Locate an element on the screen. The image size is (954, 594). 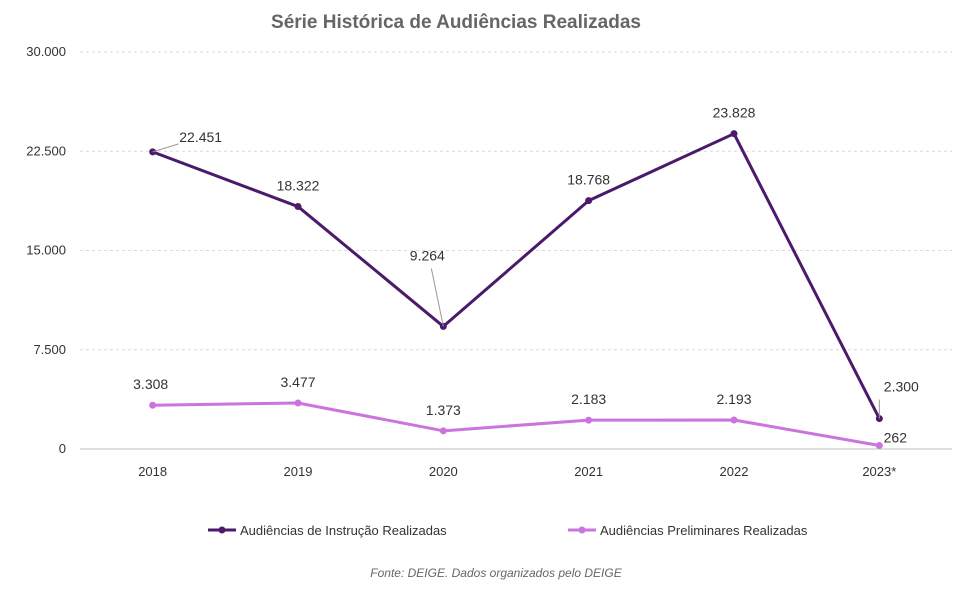
data-label: 3.477 is located at coordinates (297, 382).